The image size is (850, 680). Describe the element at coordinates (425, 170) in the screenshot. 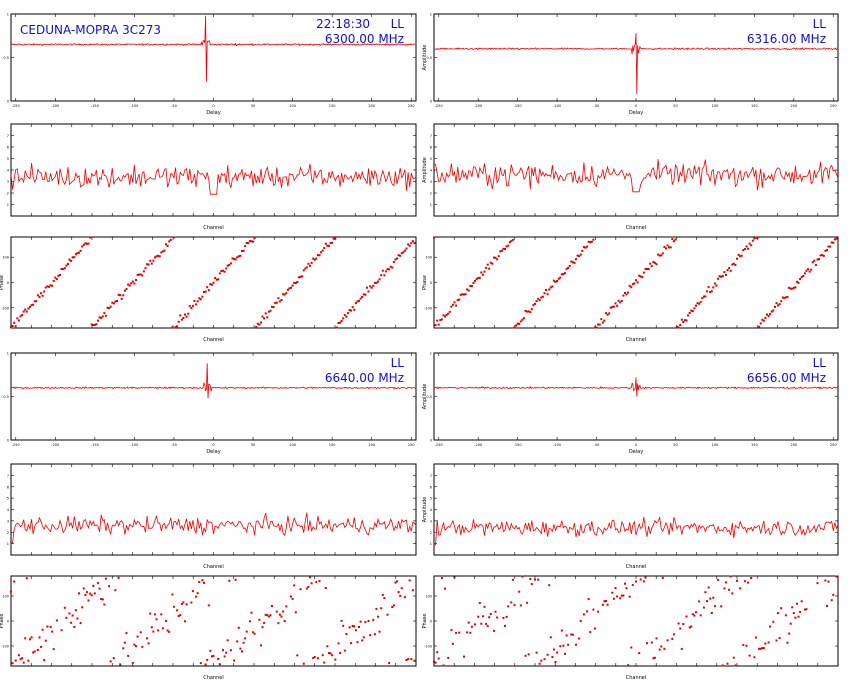

I see `y-axis-title: Amplitude` at that location.